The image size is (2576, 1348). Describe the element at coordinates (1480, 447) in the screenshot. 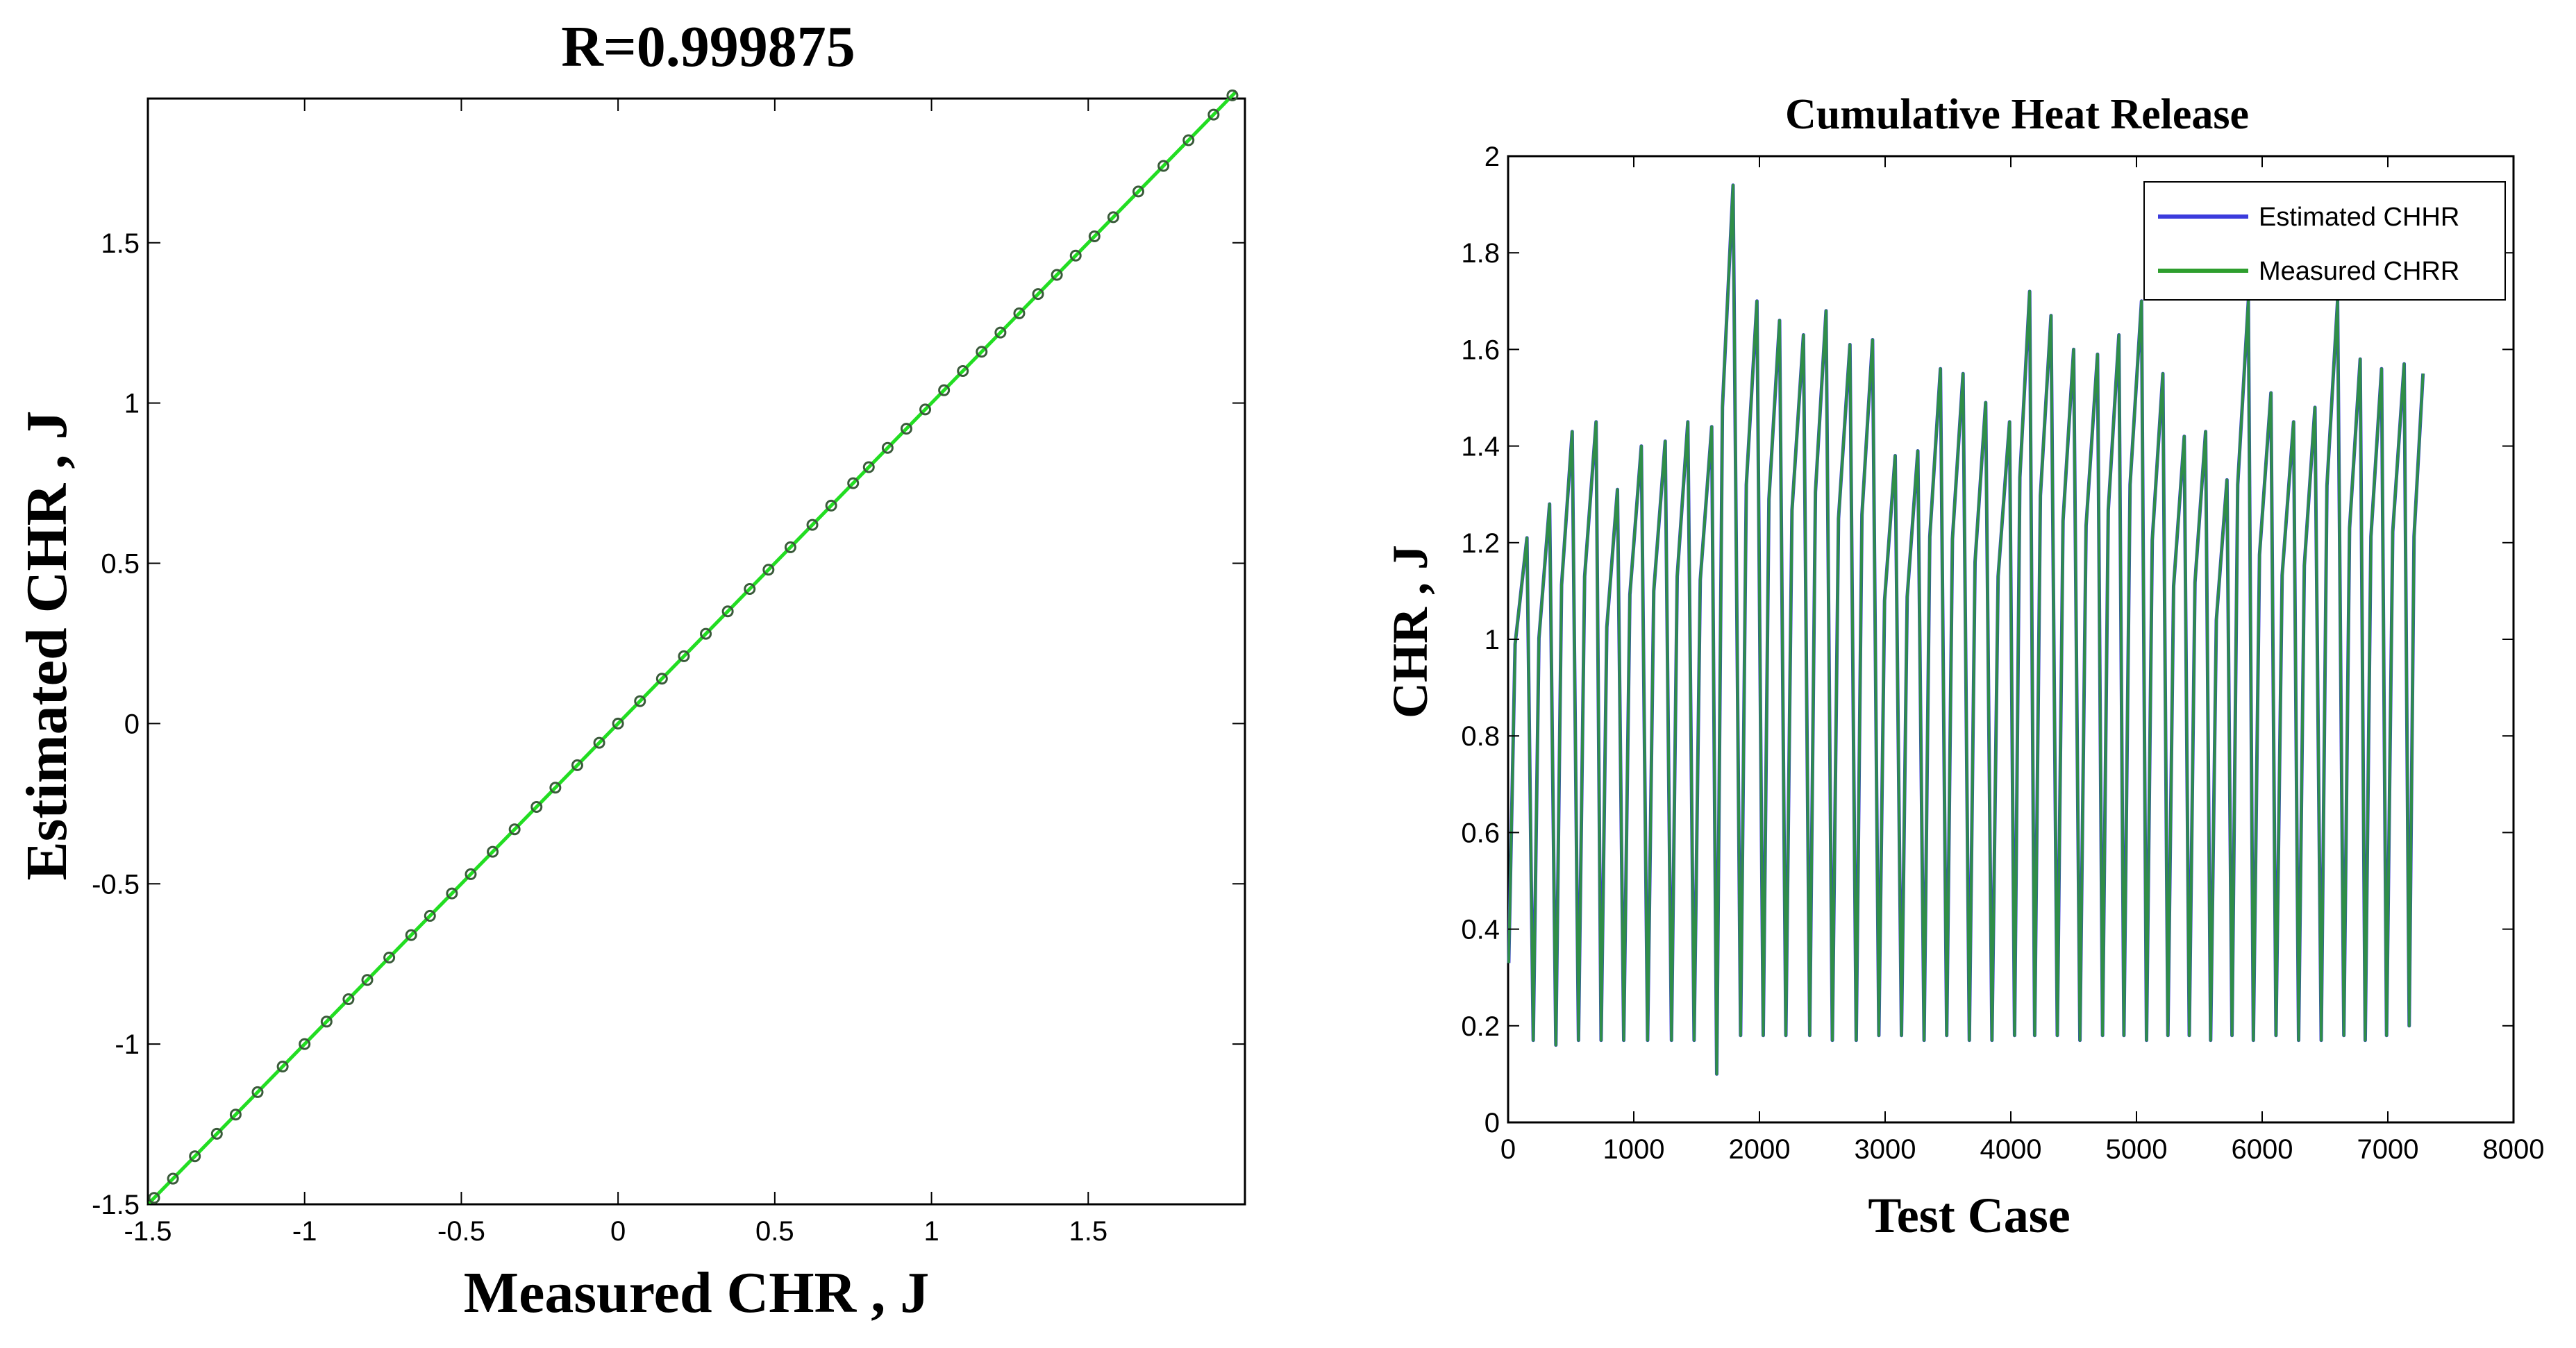

I see `y-tick-label: 1.4` at that location.